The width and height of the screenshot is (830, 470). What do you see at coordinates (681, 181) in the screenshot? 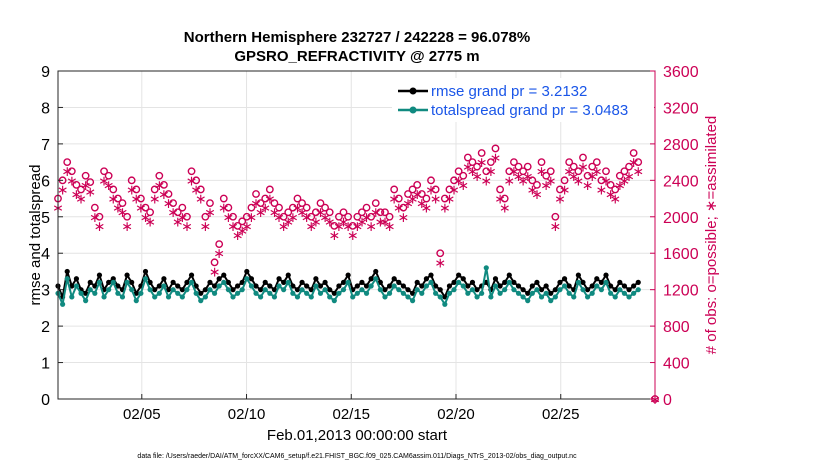
I see `right-tick-label: 2400` at bounding box center [681, 181].